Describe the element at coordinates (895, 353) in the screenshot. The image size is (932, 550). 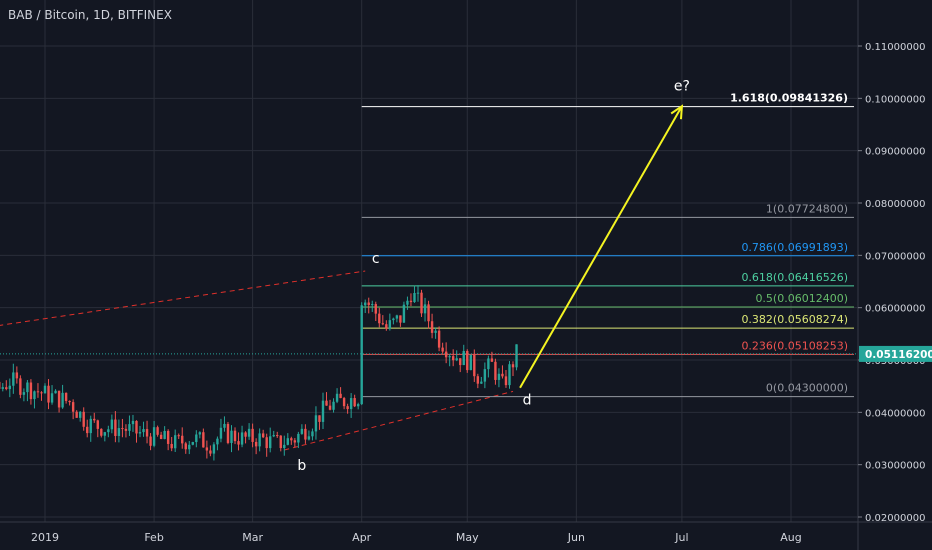
I see `last-price-tag-bg` at that location.